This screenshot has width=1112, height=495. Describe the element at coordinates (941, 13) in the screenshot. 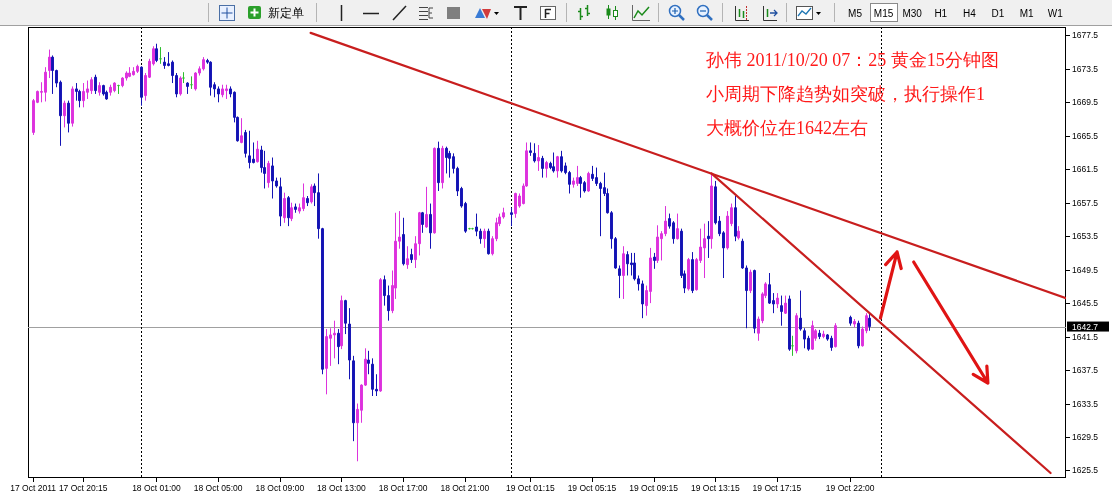

I see `text: H1` at that location.